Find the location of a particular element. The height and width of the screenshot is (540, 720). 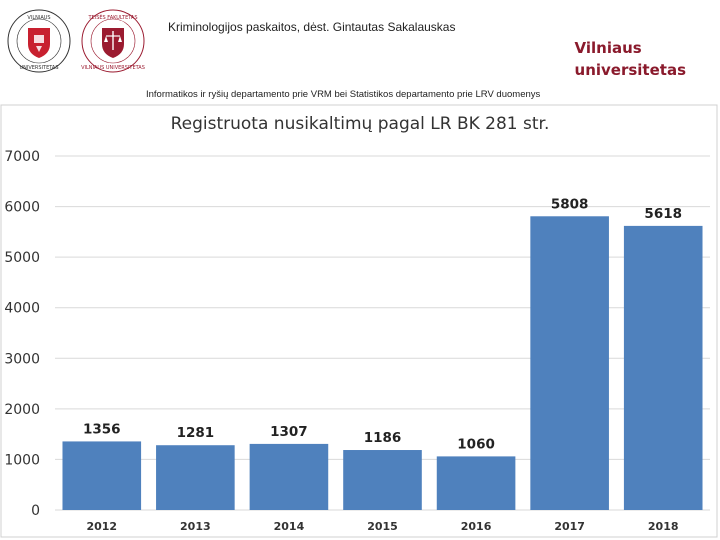

law-faculty-seal-icon: TEISĖS FAKULTETAS VILNIAUS UNIVERSITETAS is located at coordinates (113, 41).